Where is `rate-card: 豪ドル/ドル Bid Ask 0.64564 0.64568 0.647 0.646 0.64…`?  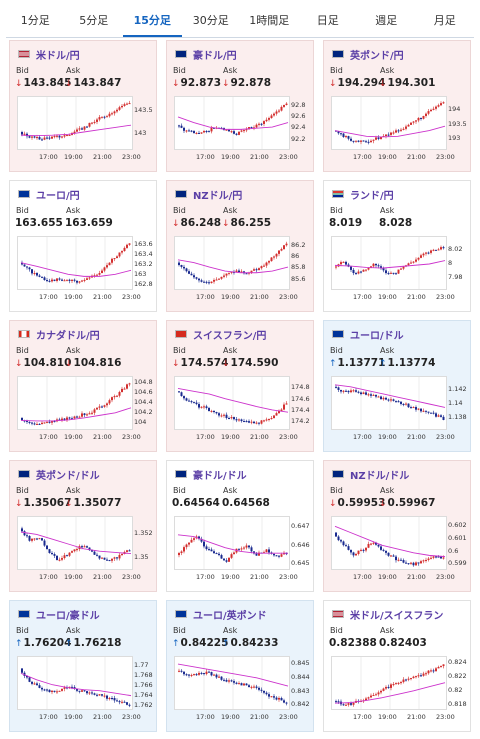
rate-card: 豪ドル/ドル Bid Ask 0.64564 0.64568 0.647 0.646 0.64… is located at coordinates (240, 526).